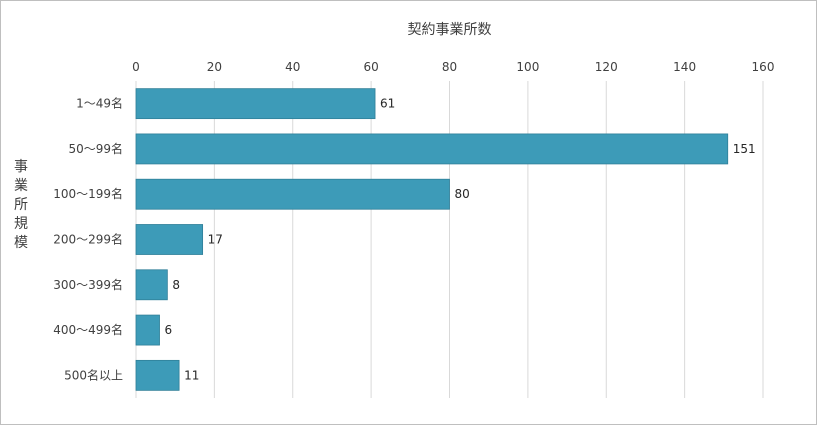 The image size is (817, 426). Describe the element at coordinates (191, 375) in the screenshot. I see `data-label: 11` at that location.